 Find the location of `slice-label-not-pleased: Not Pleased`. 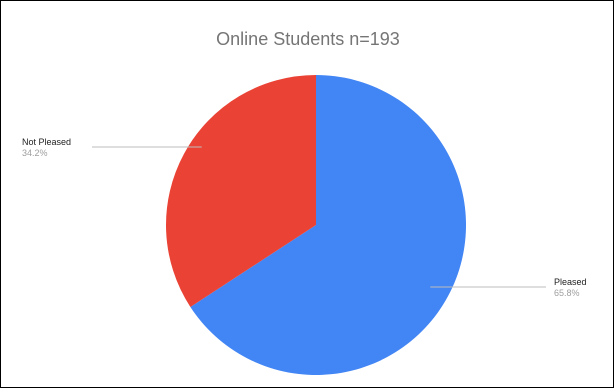

slice-label-not-pleased: Not Pleased is located at coordinates (46, 142).